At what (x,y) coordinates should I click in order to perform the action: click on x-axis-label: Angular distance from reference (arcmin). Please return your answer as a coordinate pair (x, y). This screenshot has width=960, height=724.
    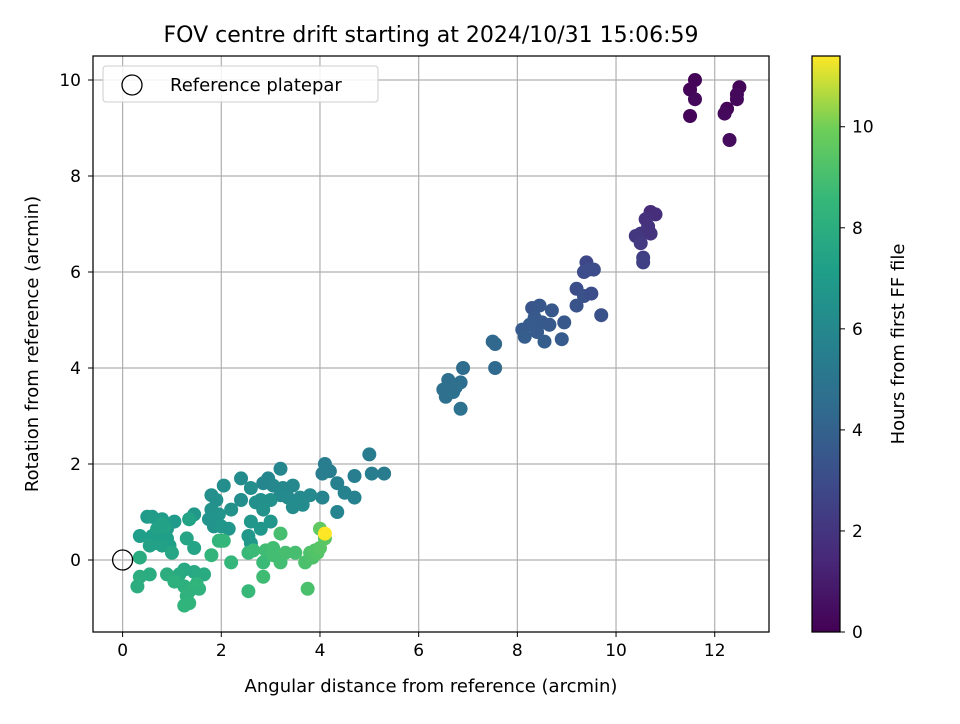
    Looking at the image, I should click on (431, 686).